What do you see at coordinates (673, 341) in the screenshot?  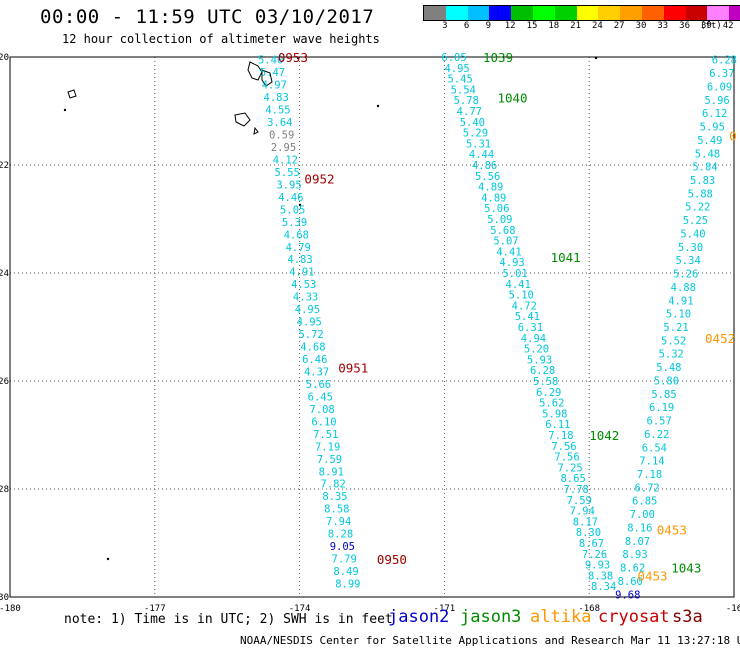 I see `wave-height-value: 5.52` at bounding box center [673, 341].